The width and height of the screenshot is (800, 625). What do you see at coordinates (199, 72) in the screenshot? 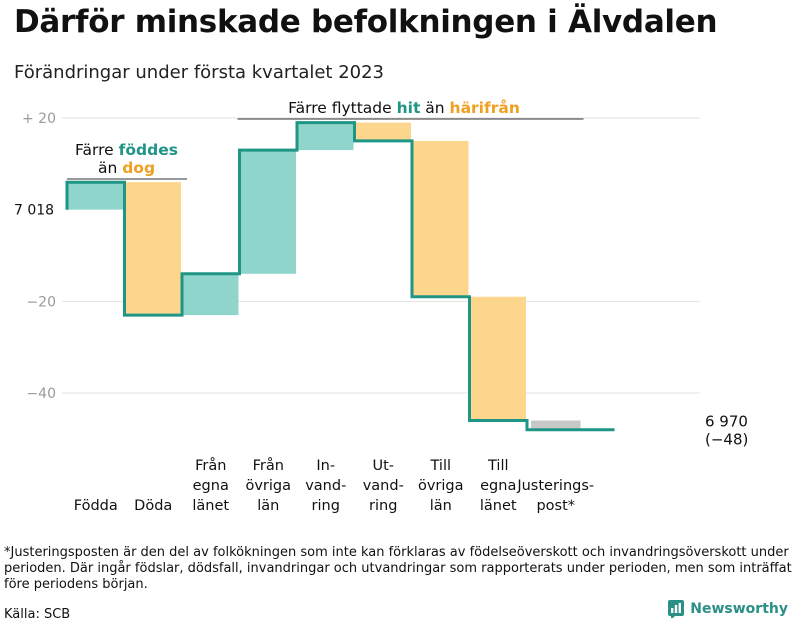
I see `chart-subtitle: Förändringar under första kvartalet 2023` at bounding box center [199, 72].